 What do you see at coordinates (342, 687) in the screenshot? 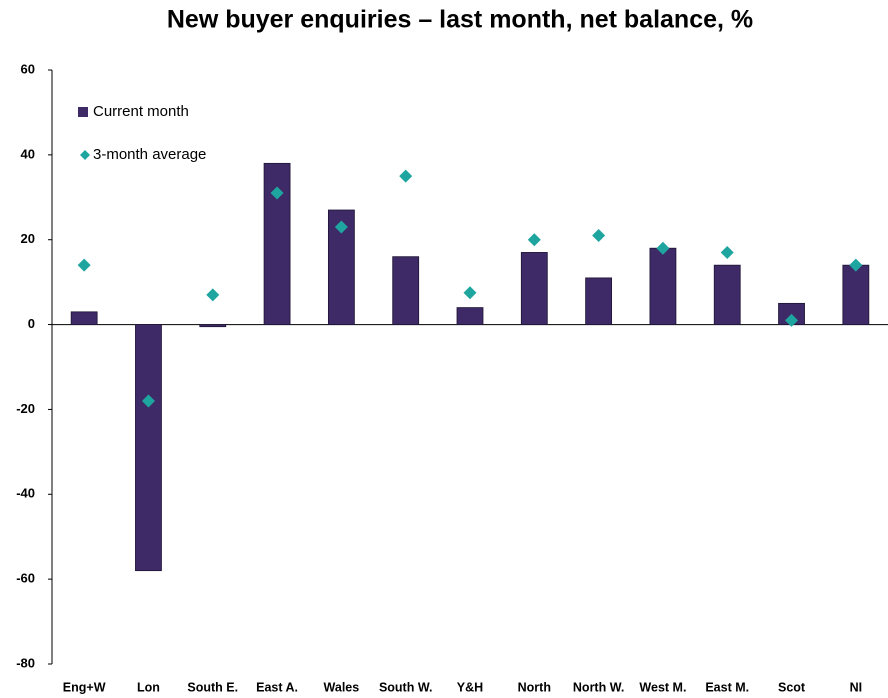
I see `x-tick-label: Wales` at bounding box center [342, 687].